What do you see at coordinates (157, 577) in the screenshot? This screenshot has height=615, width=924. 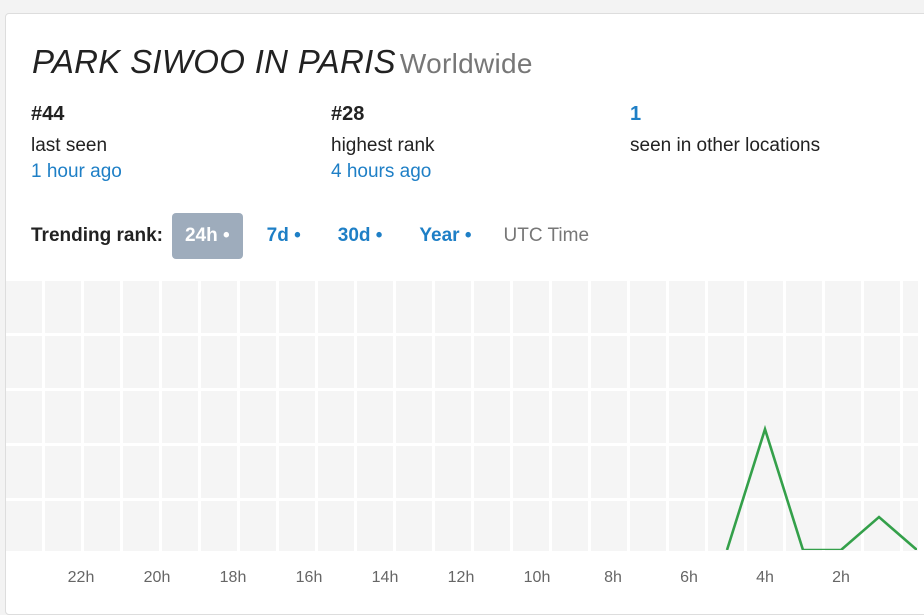 I see `x-tick-label: 20h` at bounding box center [157, 577].